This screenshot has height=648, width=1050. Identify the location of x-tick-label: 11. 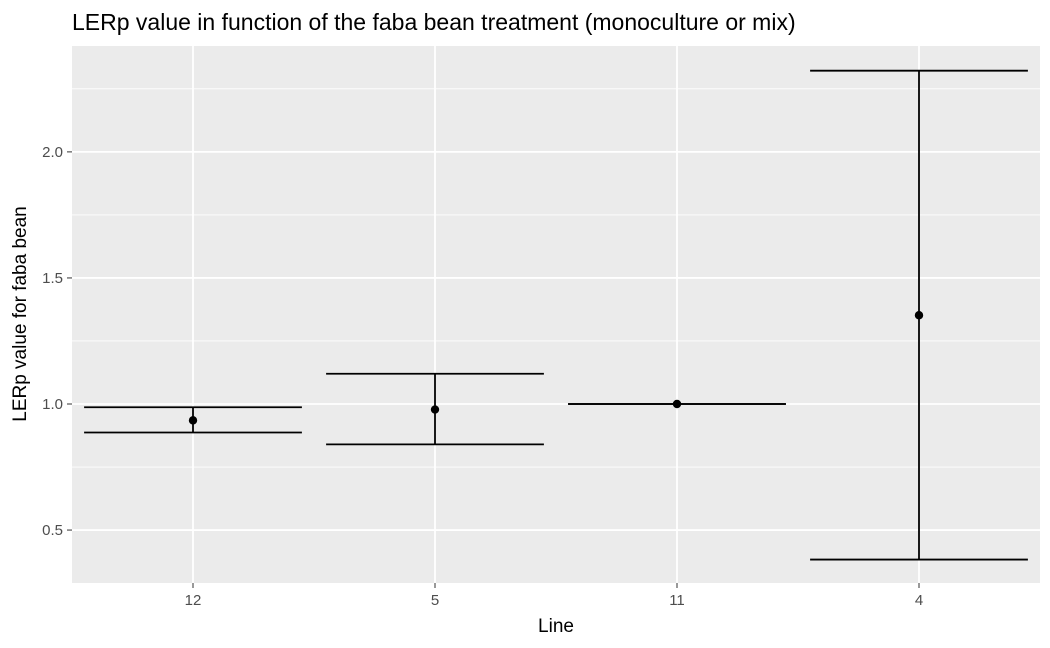
(677, 600).